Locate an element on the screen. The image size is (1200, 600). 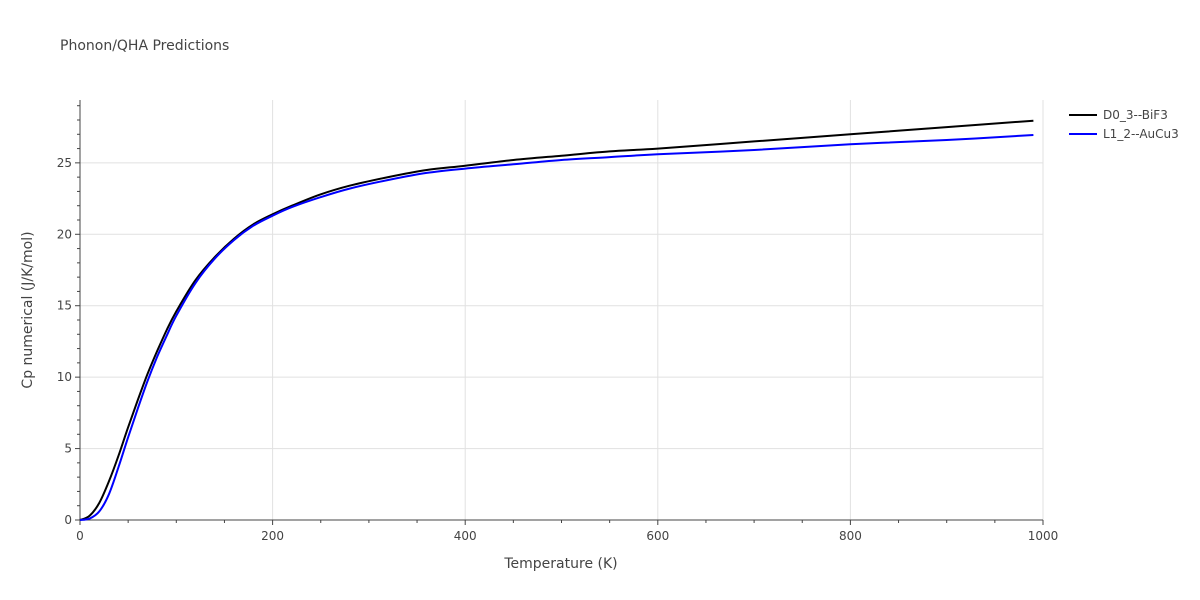
legend: D0_3--BiF3 L1_2--AuCu3 is located at coordinates (1124, 124).